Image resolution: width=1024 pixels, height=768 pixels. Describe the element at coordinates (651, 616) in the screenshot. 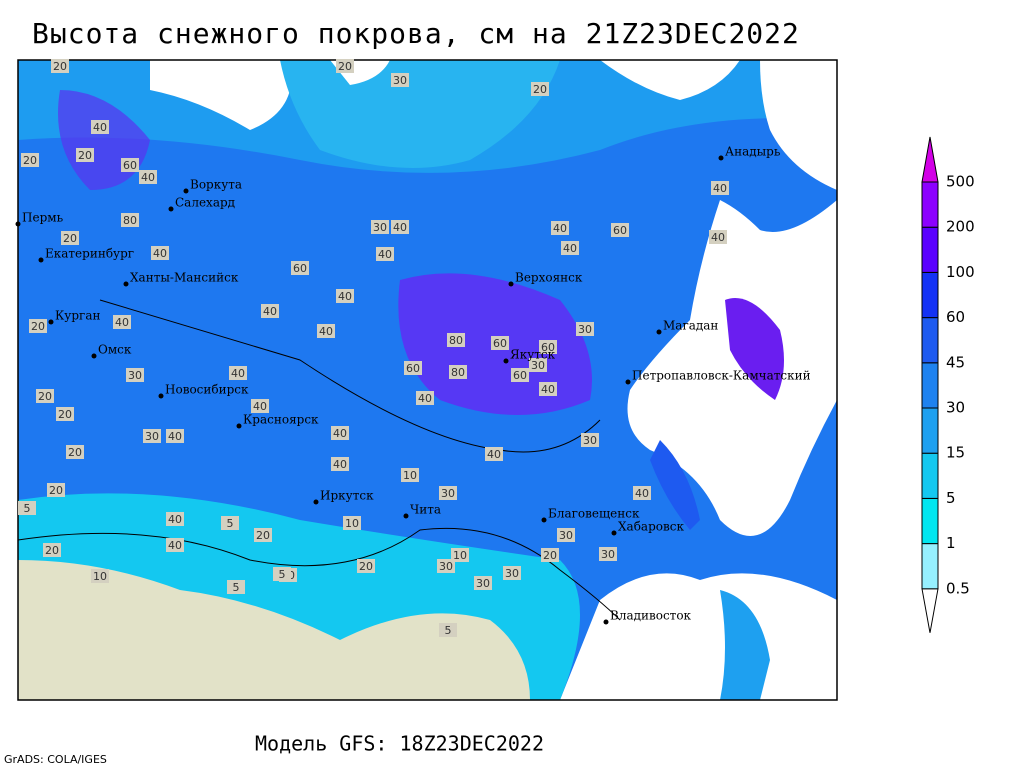

I see `city-name: Владивосток` at that location.